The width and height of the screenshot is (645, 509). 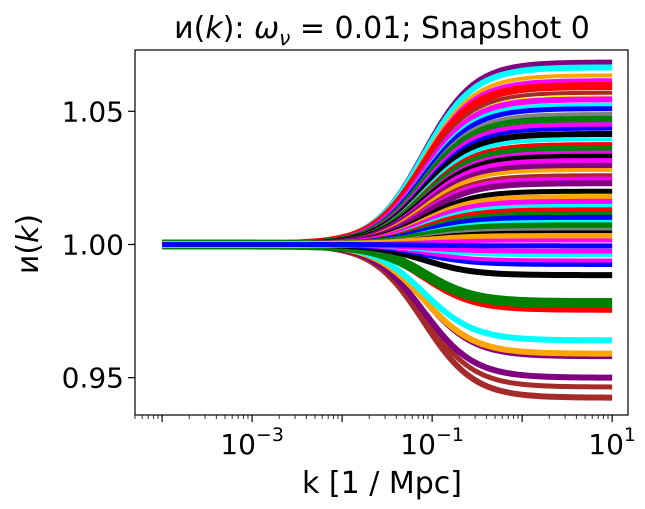 I want to click on x-axis-label: k [1 / Mpc], so click(x=382, y=483).